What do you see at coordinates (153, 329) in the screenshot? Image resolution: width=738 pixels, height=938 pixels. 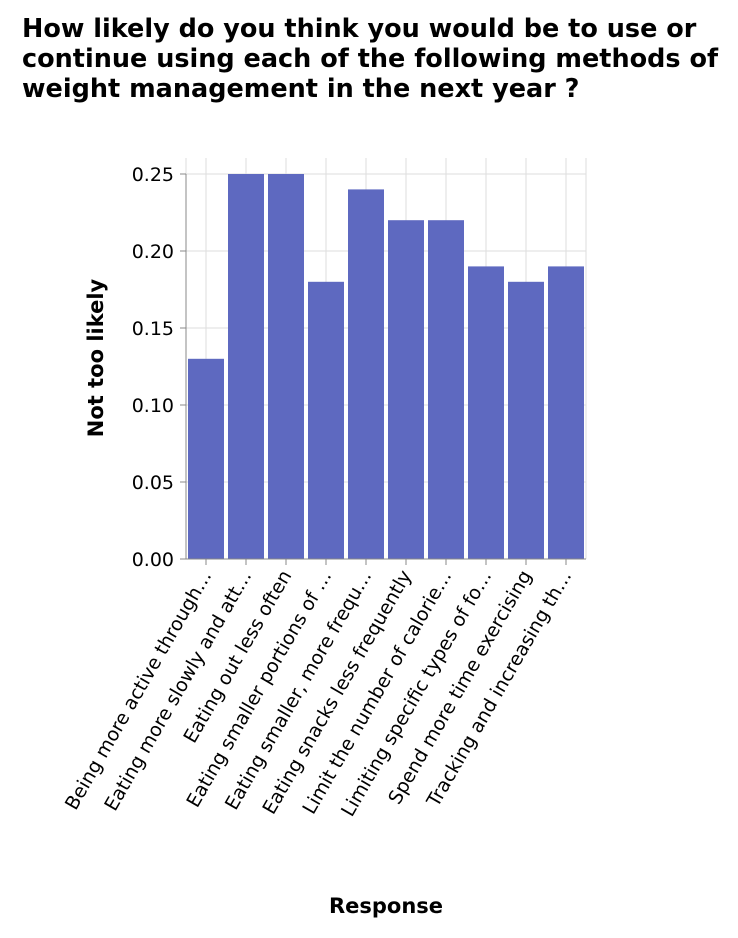 I see `y-tick-label: 0.15` at bounding box center [153, 329].